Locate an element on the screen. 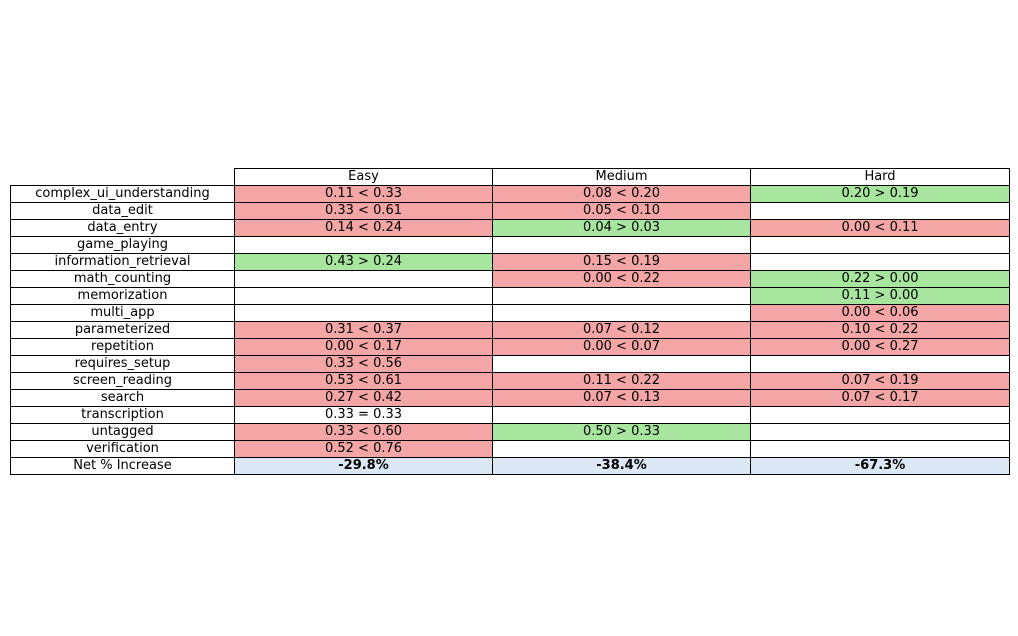  table-cell: 0.00 < 0.17 is located at coordinates (363, 347).